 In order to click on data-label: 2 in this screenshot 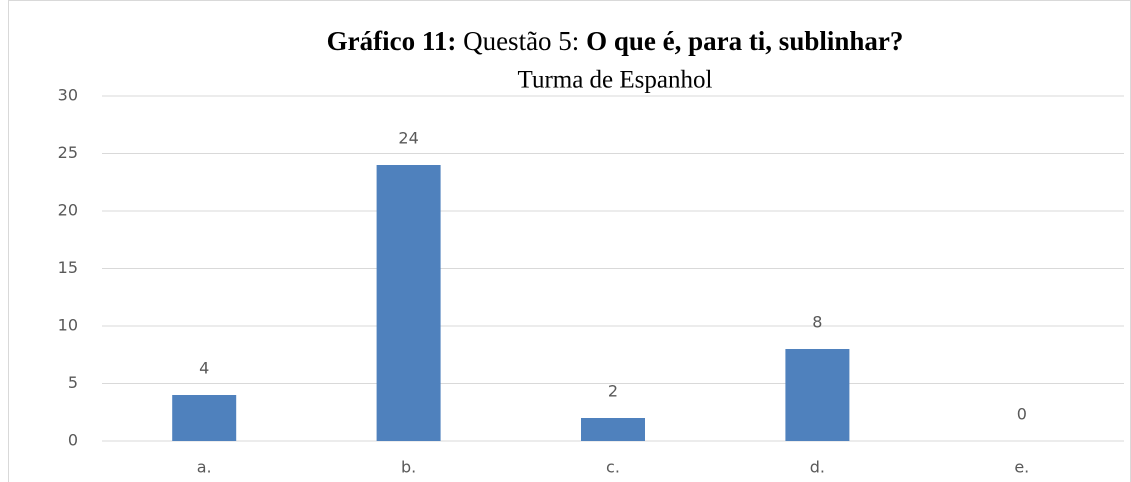, I will do `click(613, 391)`.